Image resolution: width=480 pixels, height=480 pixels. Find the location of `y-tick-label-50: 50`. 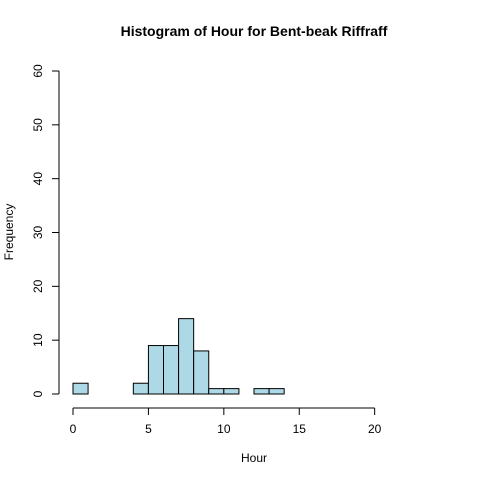

y-tick-label-50: 50 is located at coordinates (38, 125).